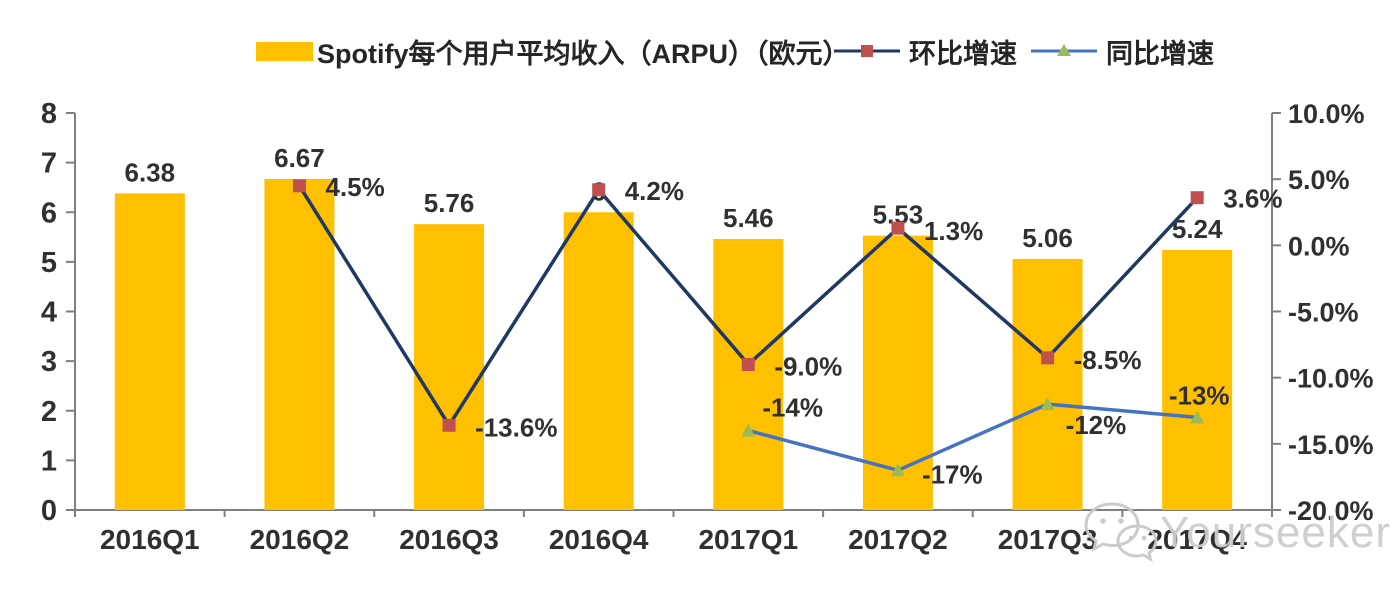 This screenshot has height=601, width=1399. What do you see at coordinates (49, 114) in the screenshot?
I see `left-axis-tick-label: 8` at bounding box center [49, 114].